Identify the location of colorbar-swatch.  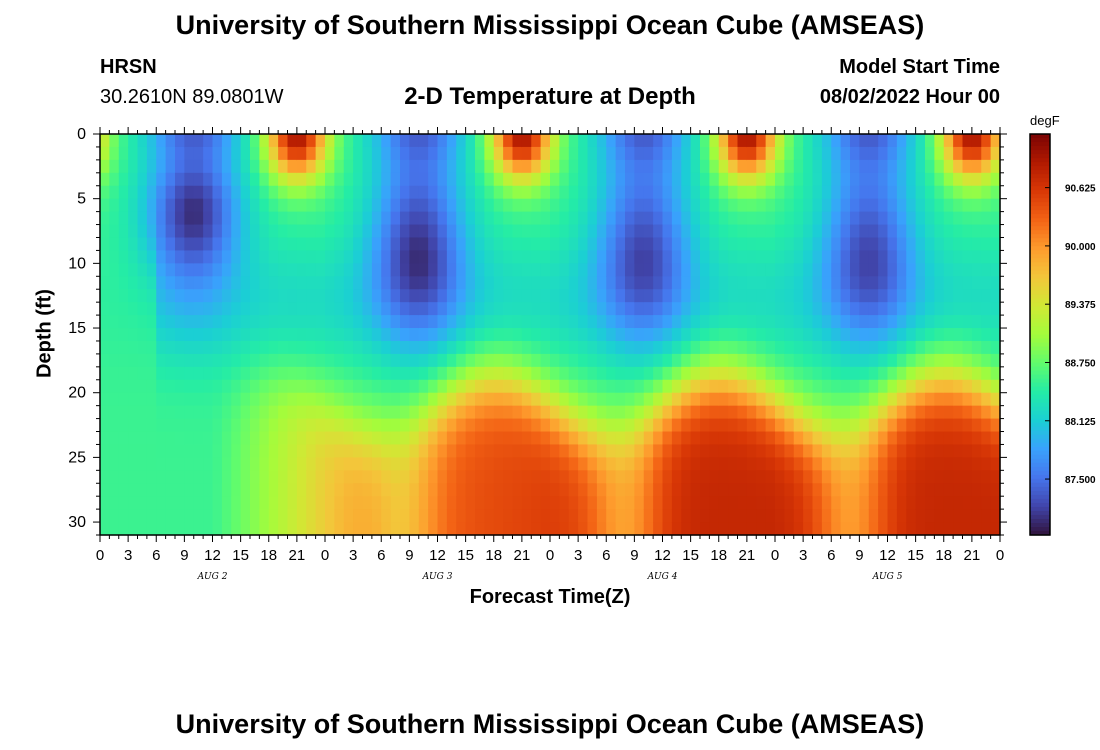
(1040, 196).